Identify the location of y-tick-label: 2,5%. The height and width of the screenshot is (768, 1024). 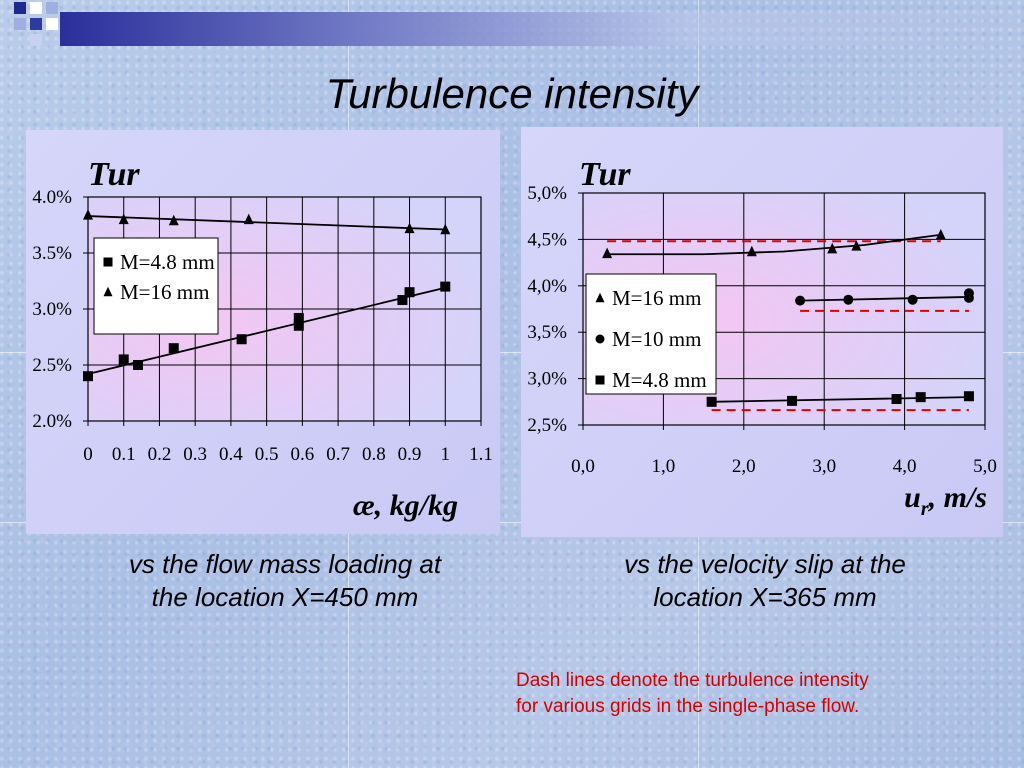
(547, 425).